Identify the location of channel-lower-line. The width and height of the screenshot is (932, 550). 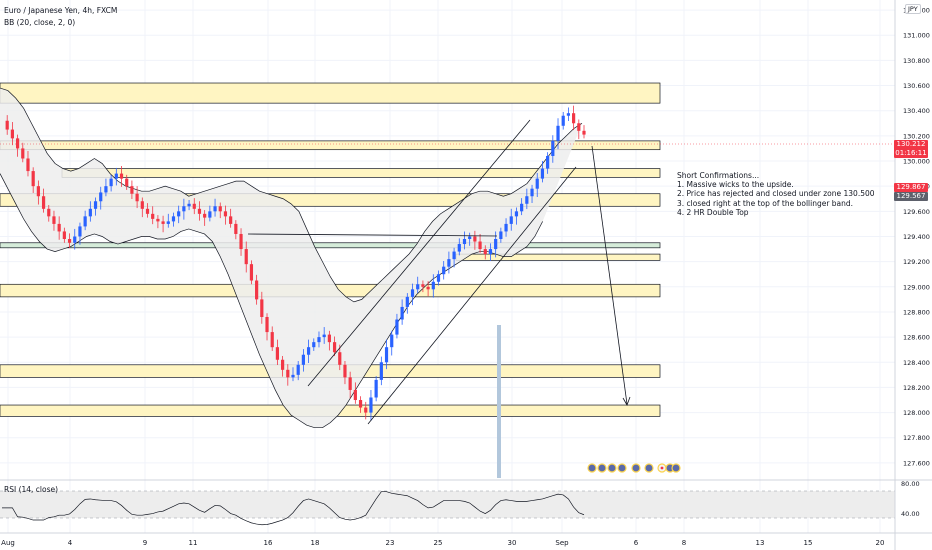
(472, 295).